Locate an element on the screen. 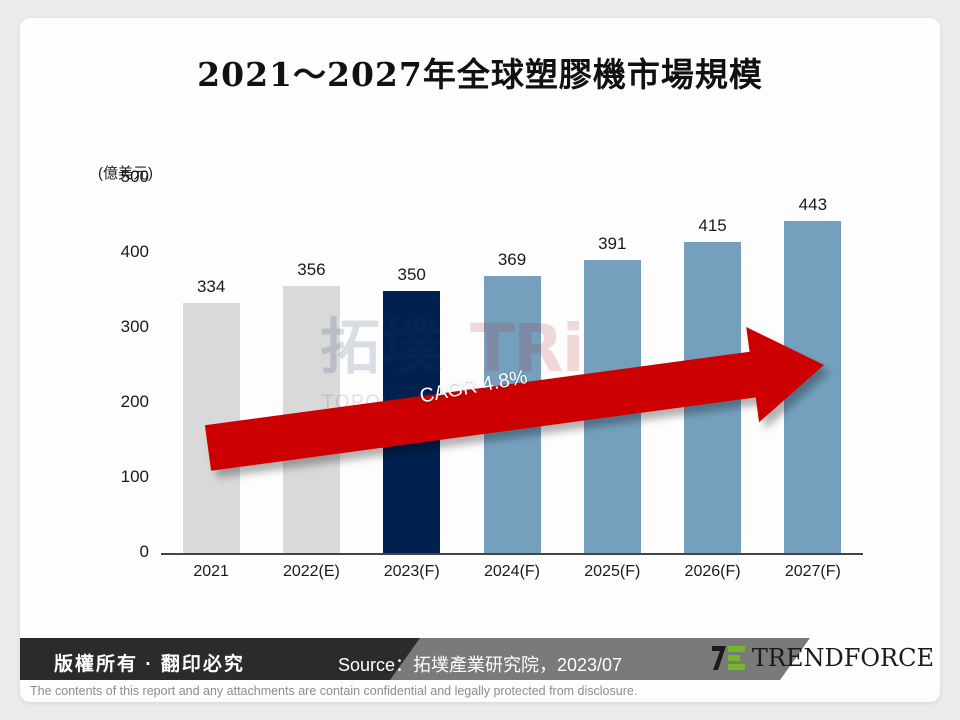 The height and width of the screenshot is (720, 960). footer-band is located at coordinates (480, 659).